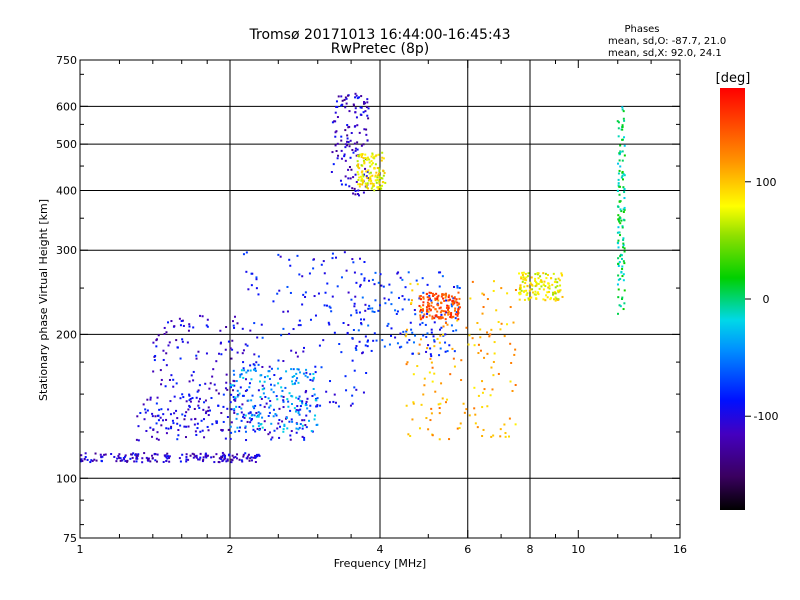 This screenshot has height=600, width=800. I want to click on y-tick-label: 600, so click(66, 106).